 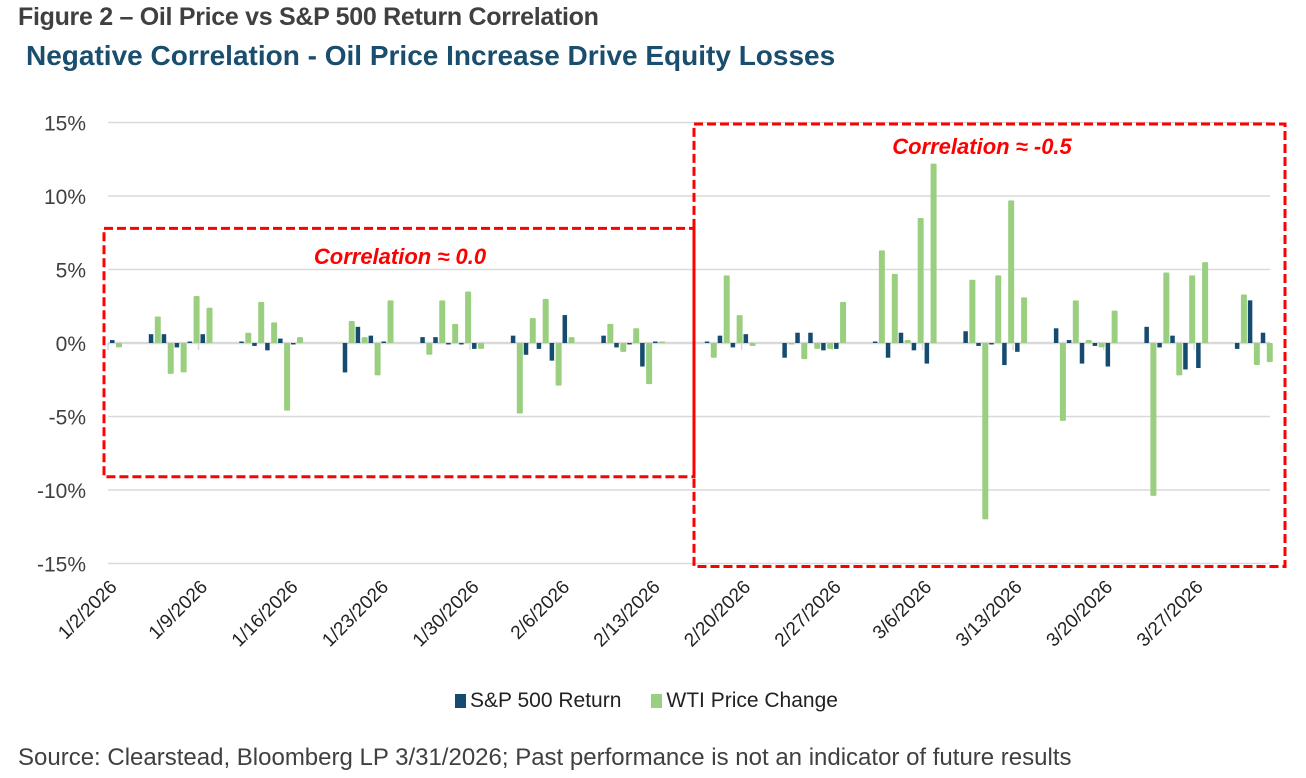 What do you see at coordinates (61, 491) in the screenshot?
I see `y-tick-label: -10%` at bounding box center [61, 491].